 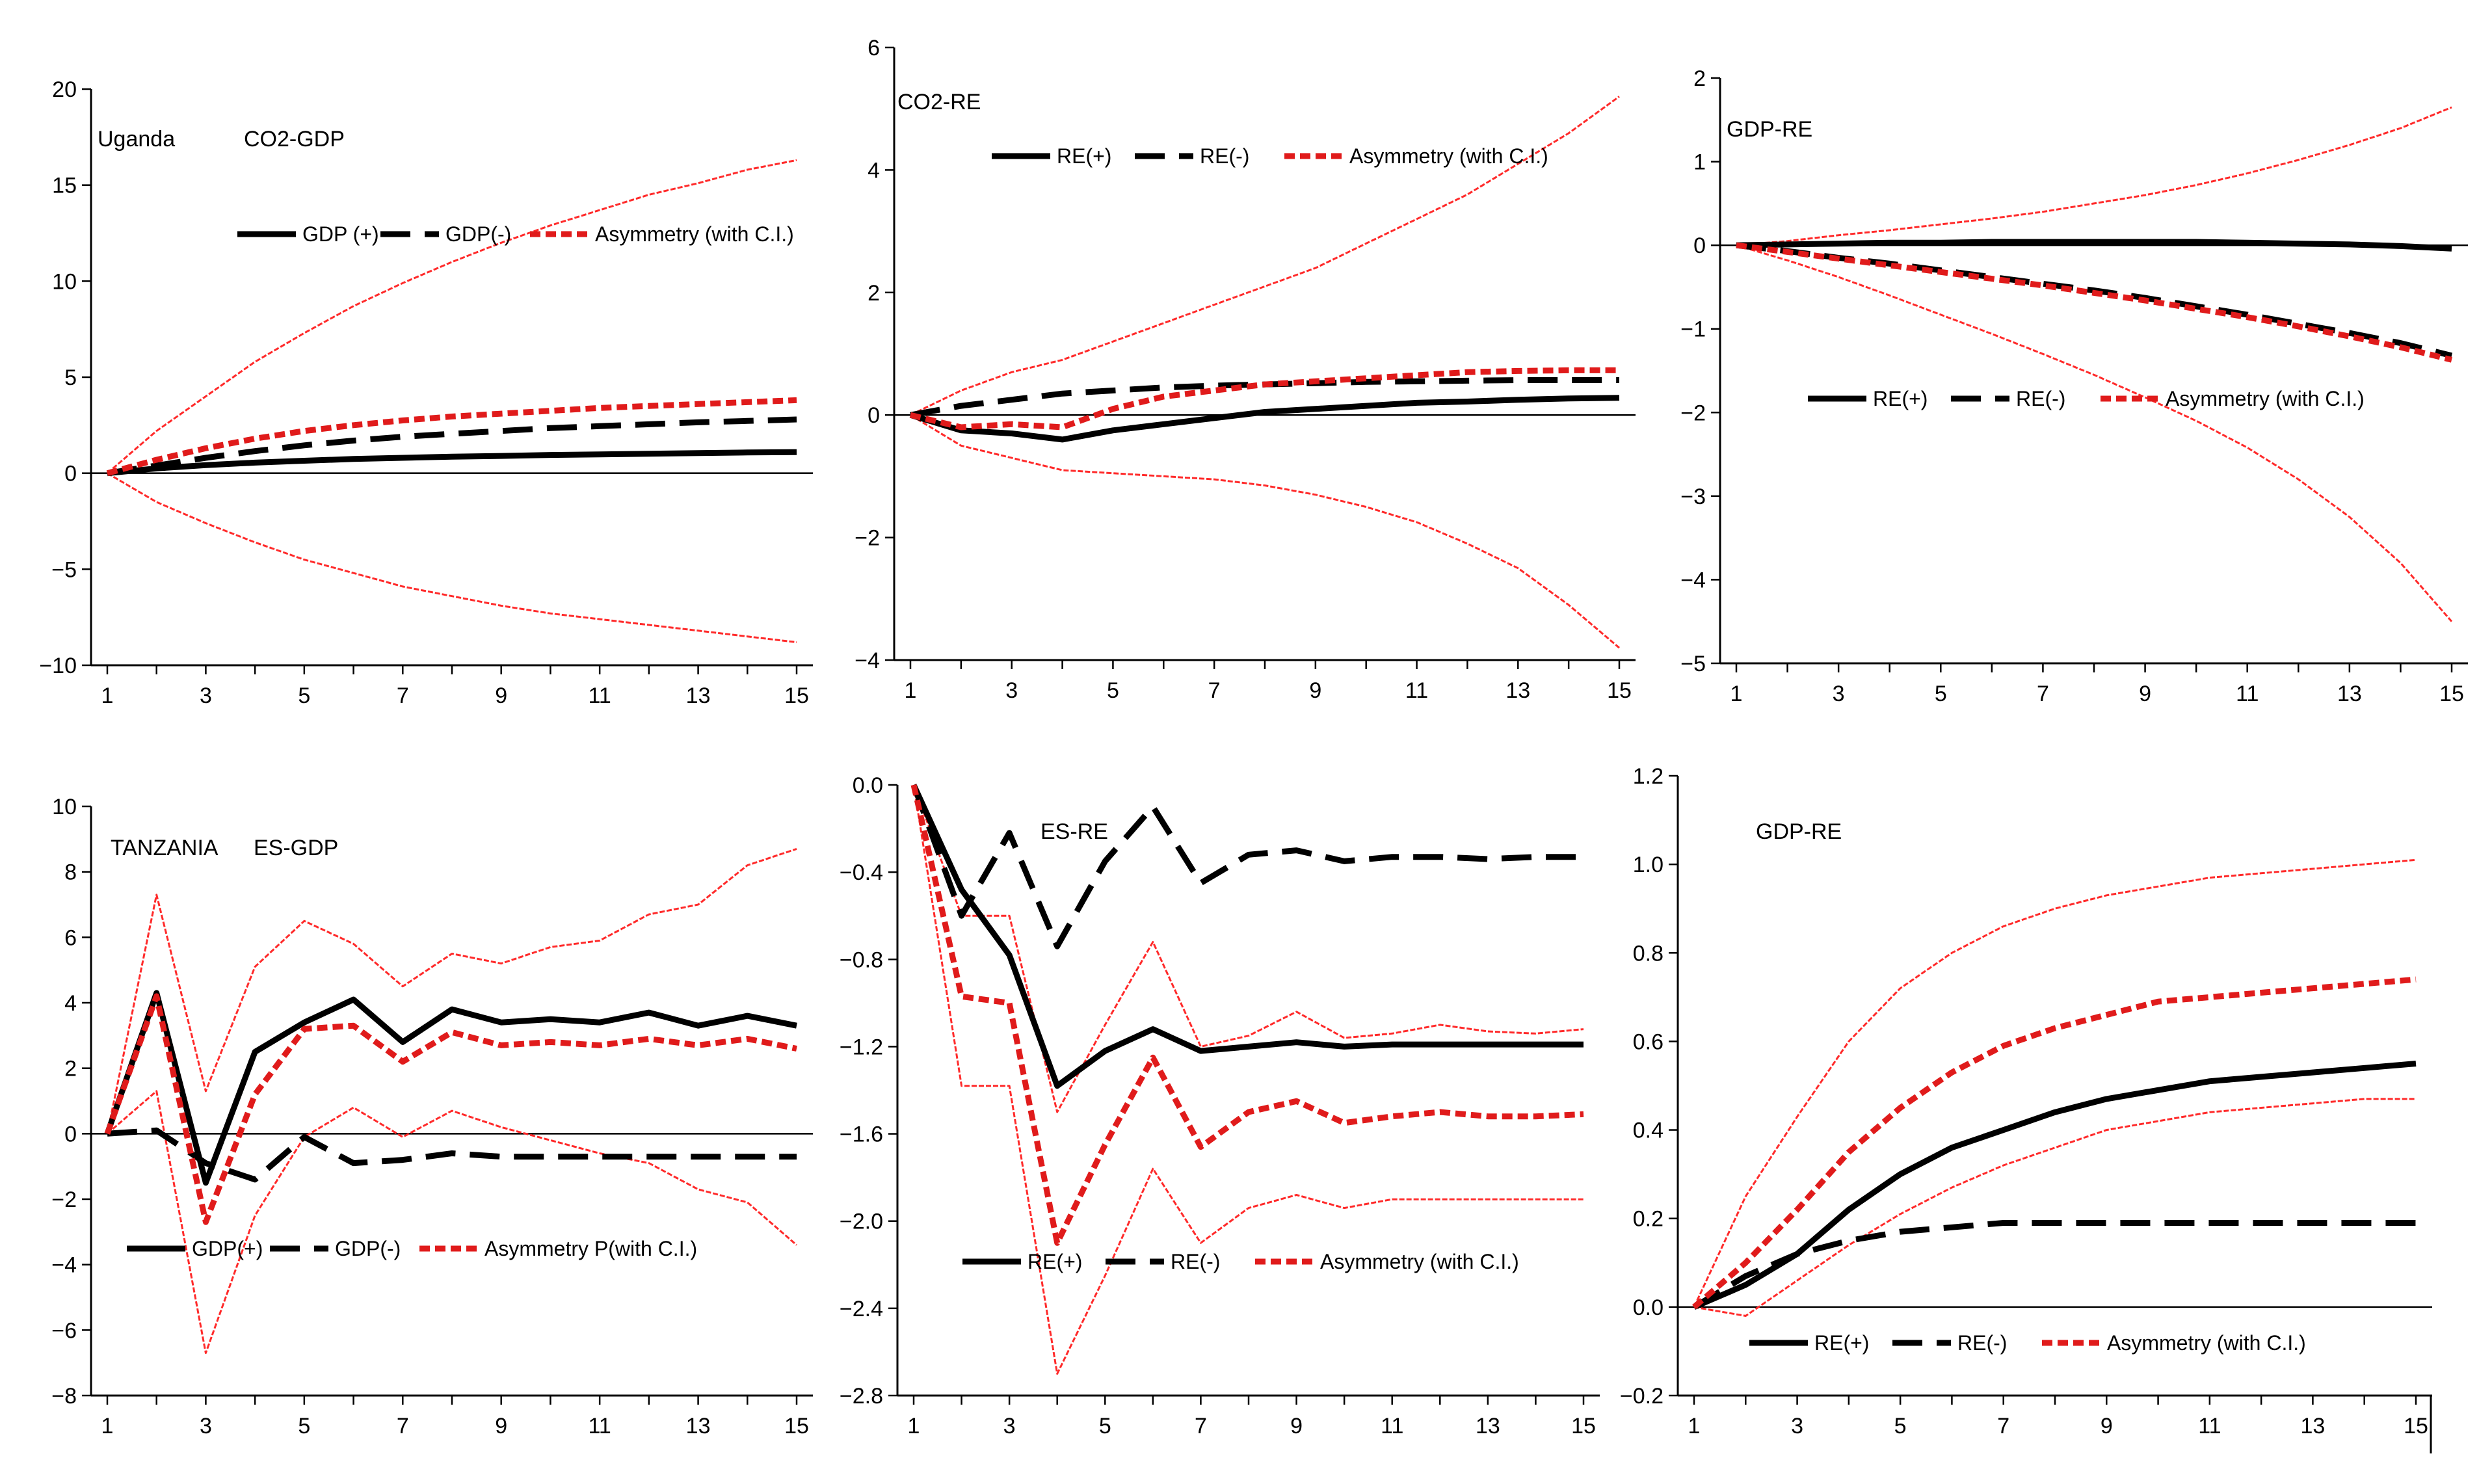 What do you see at coordinates (65, 89) in the screenshot?
I see `y-tick-label: 20` at bounding box center [65, 89].